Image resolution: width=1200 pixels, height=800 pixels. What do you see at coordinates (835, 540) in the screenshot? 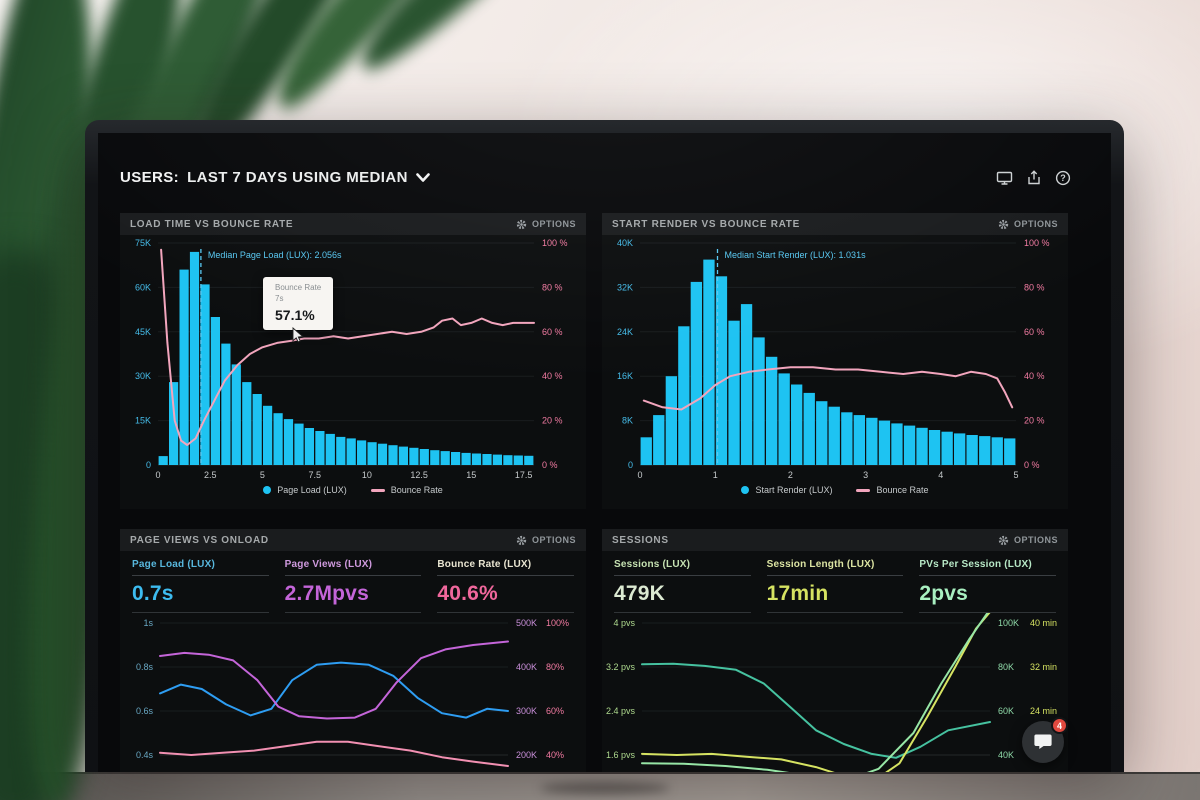
I see `panel-header: SESSIONS OPTIONS` at bounding box center [835, 540].